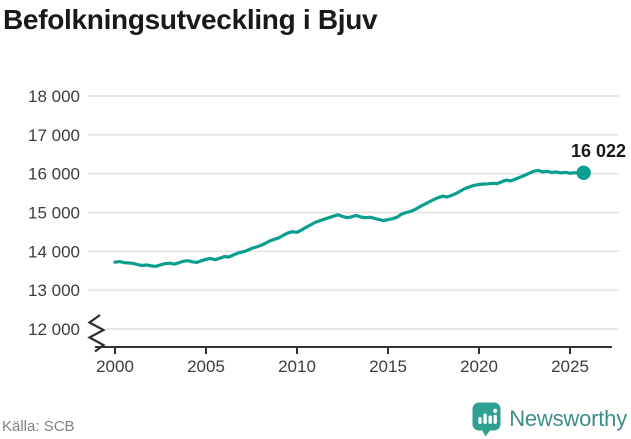 This screenshot has height=439, width=631. Describe the element at coordinates (54, 96) in the screenshot. I see `y-tick-label: 18 000` at that location.